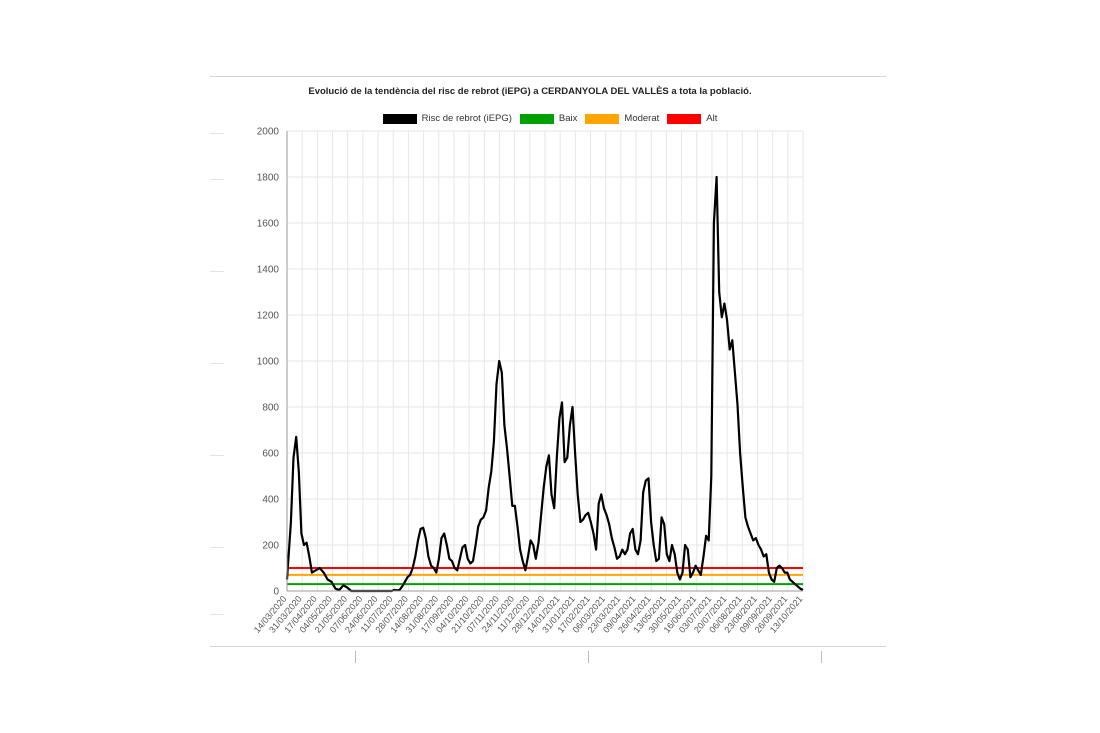 This screenshot has width=1100, height=733. What do you see at coordinates (622, 118) in the screenshot?
I see `legend-item-moderat: Moderat` at bounding box center [622, 118].